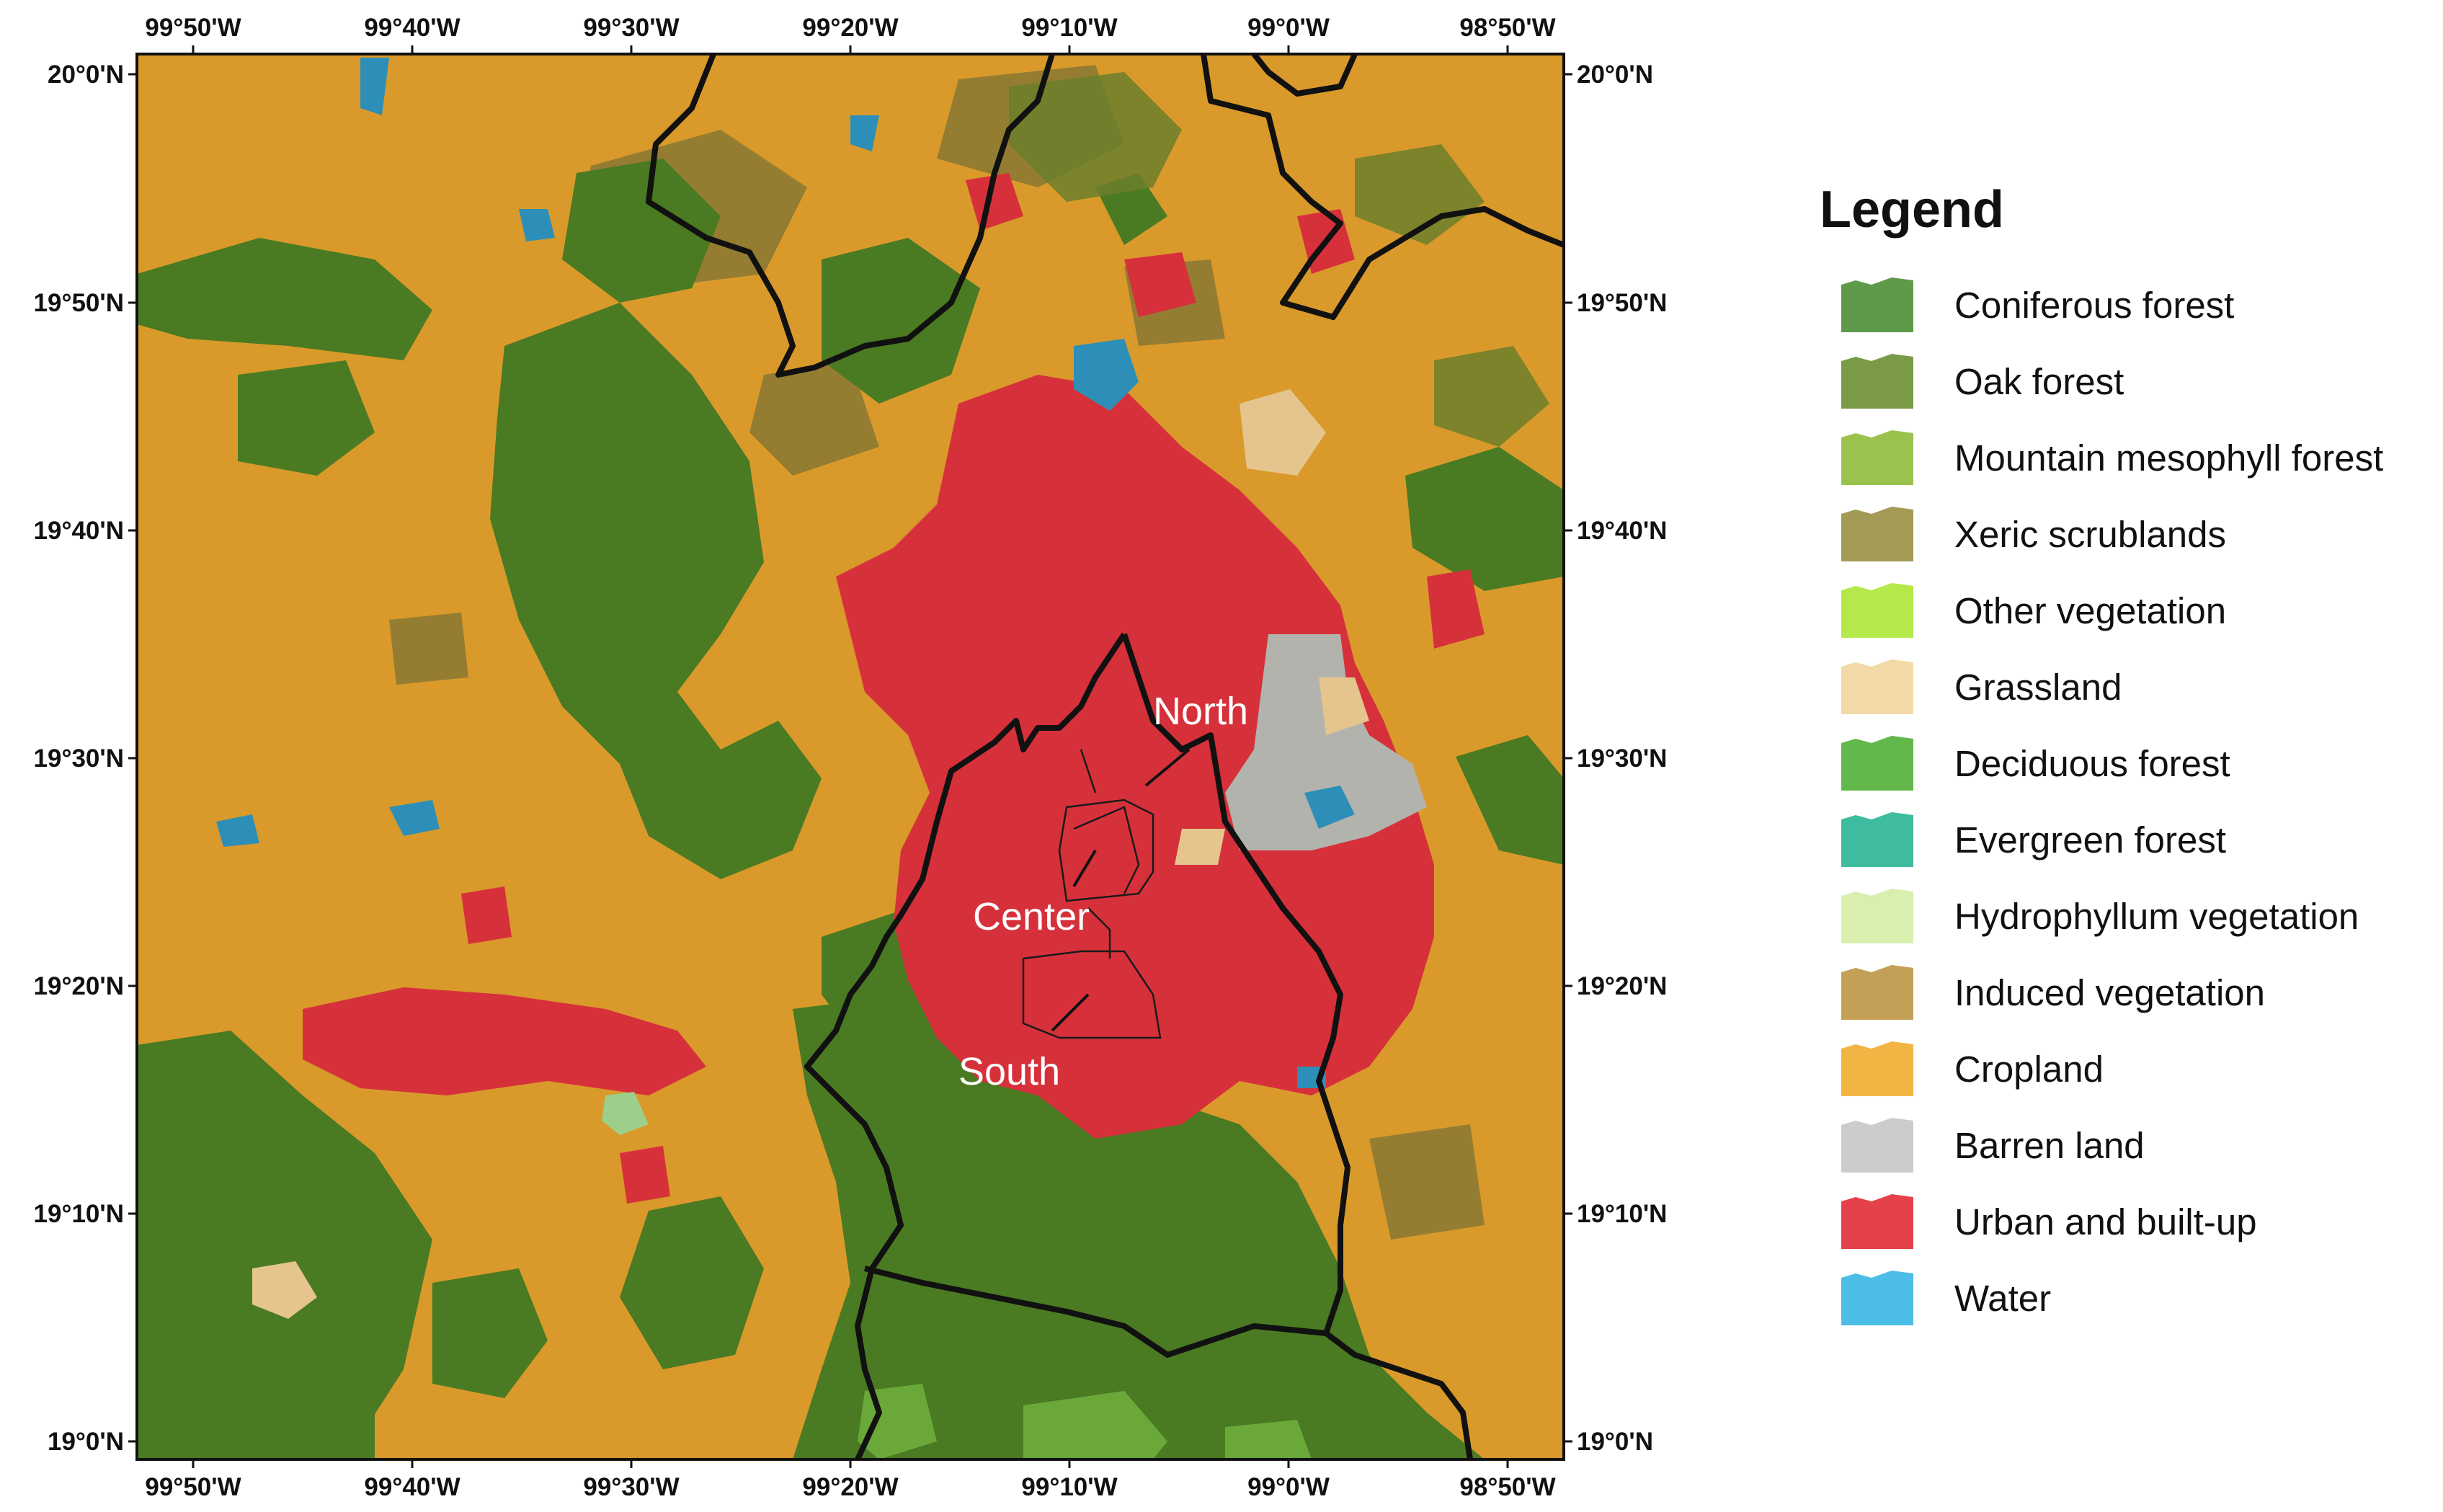  I want to click on legend-item: Coniferous forest, so click(2037, 305).